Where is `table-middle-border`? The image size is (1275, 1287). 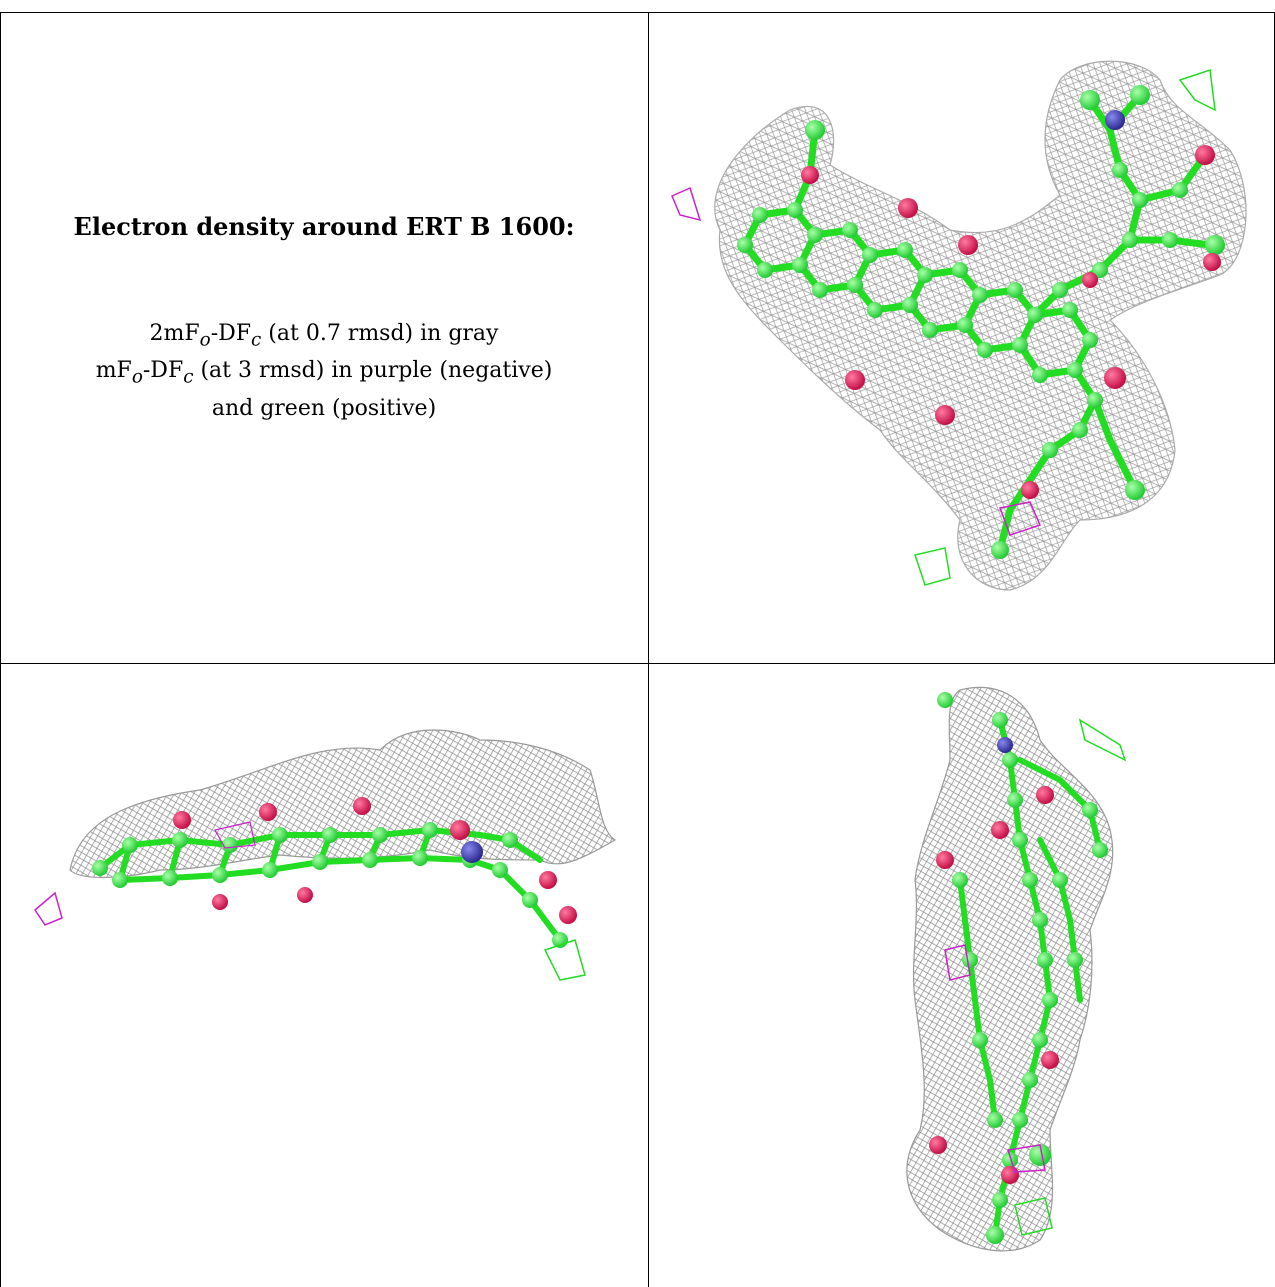
table-middle-border is located at coordinates (637, 663).